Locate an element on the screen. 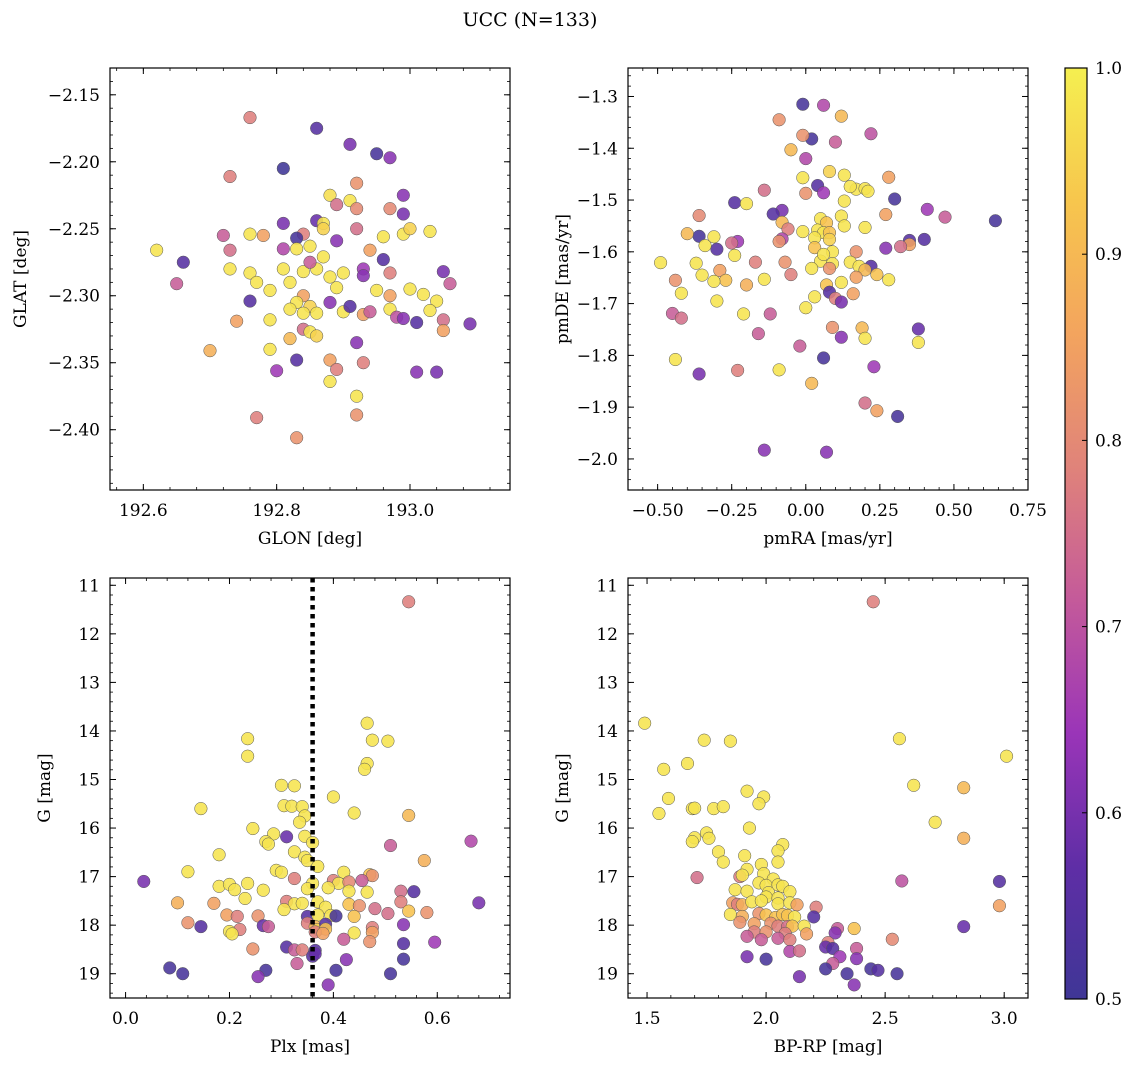 The height and width of the screenshot is (1067, 1136). x-axis-label: BP-RP [mag] is located at coordinates (828, 1047).